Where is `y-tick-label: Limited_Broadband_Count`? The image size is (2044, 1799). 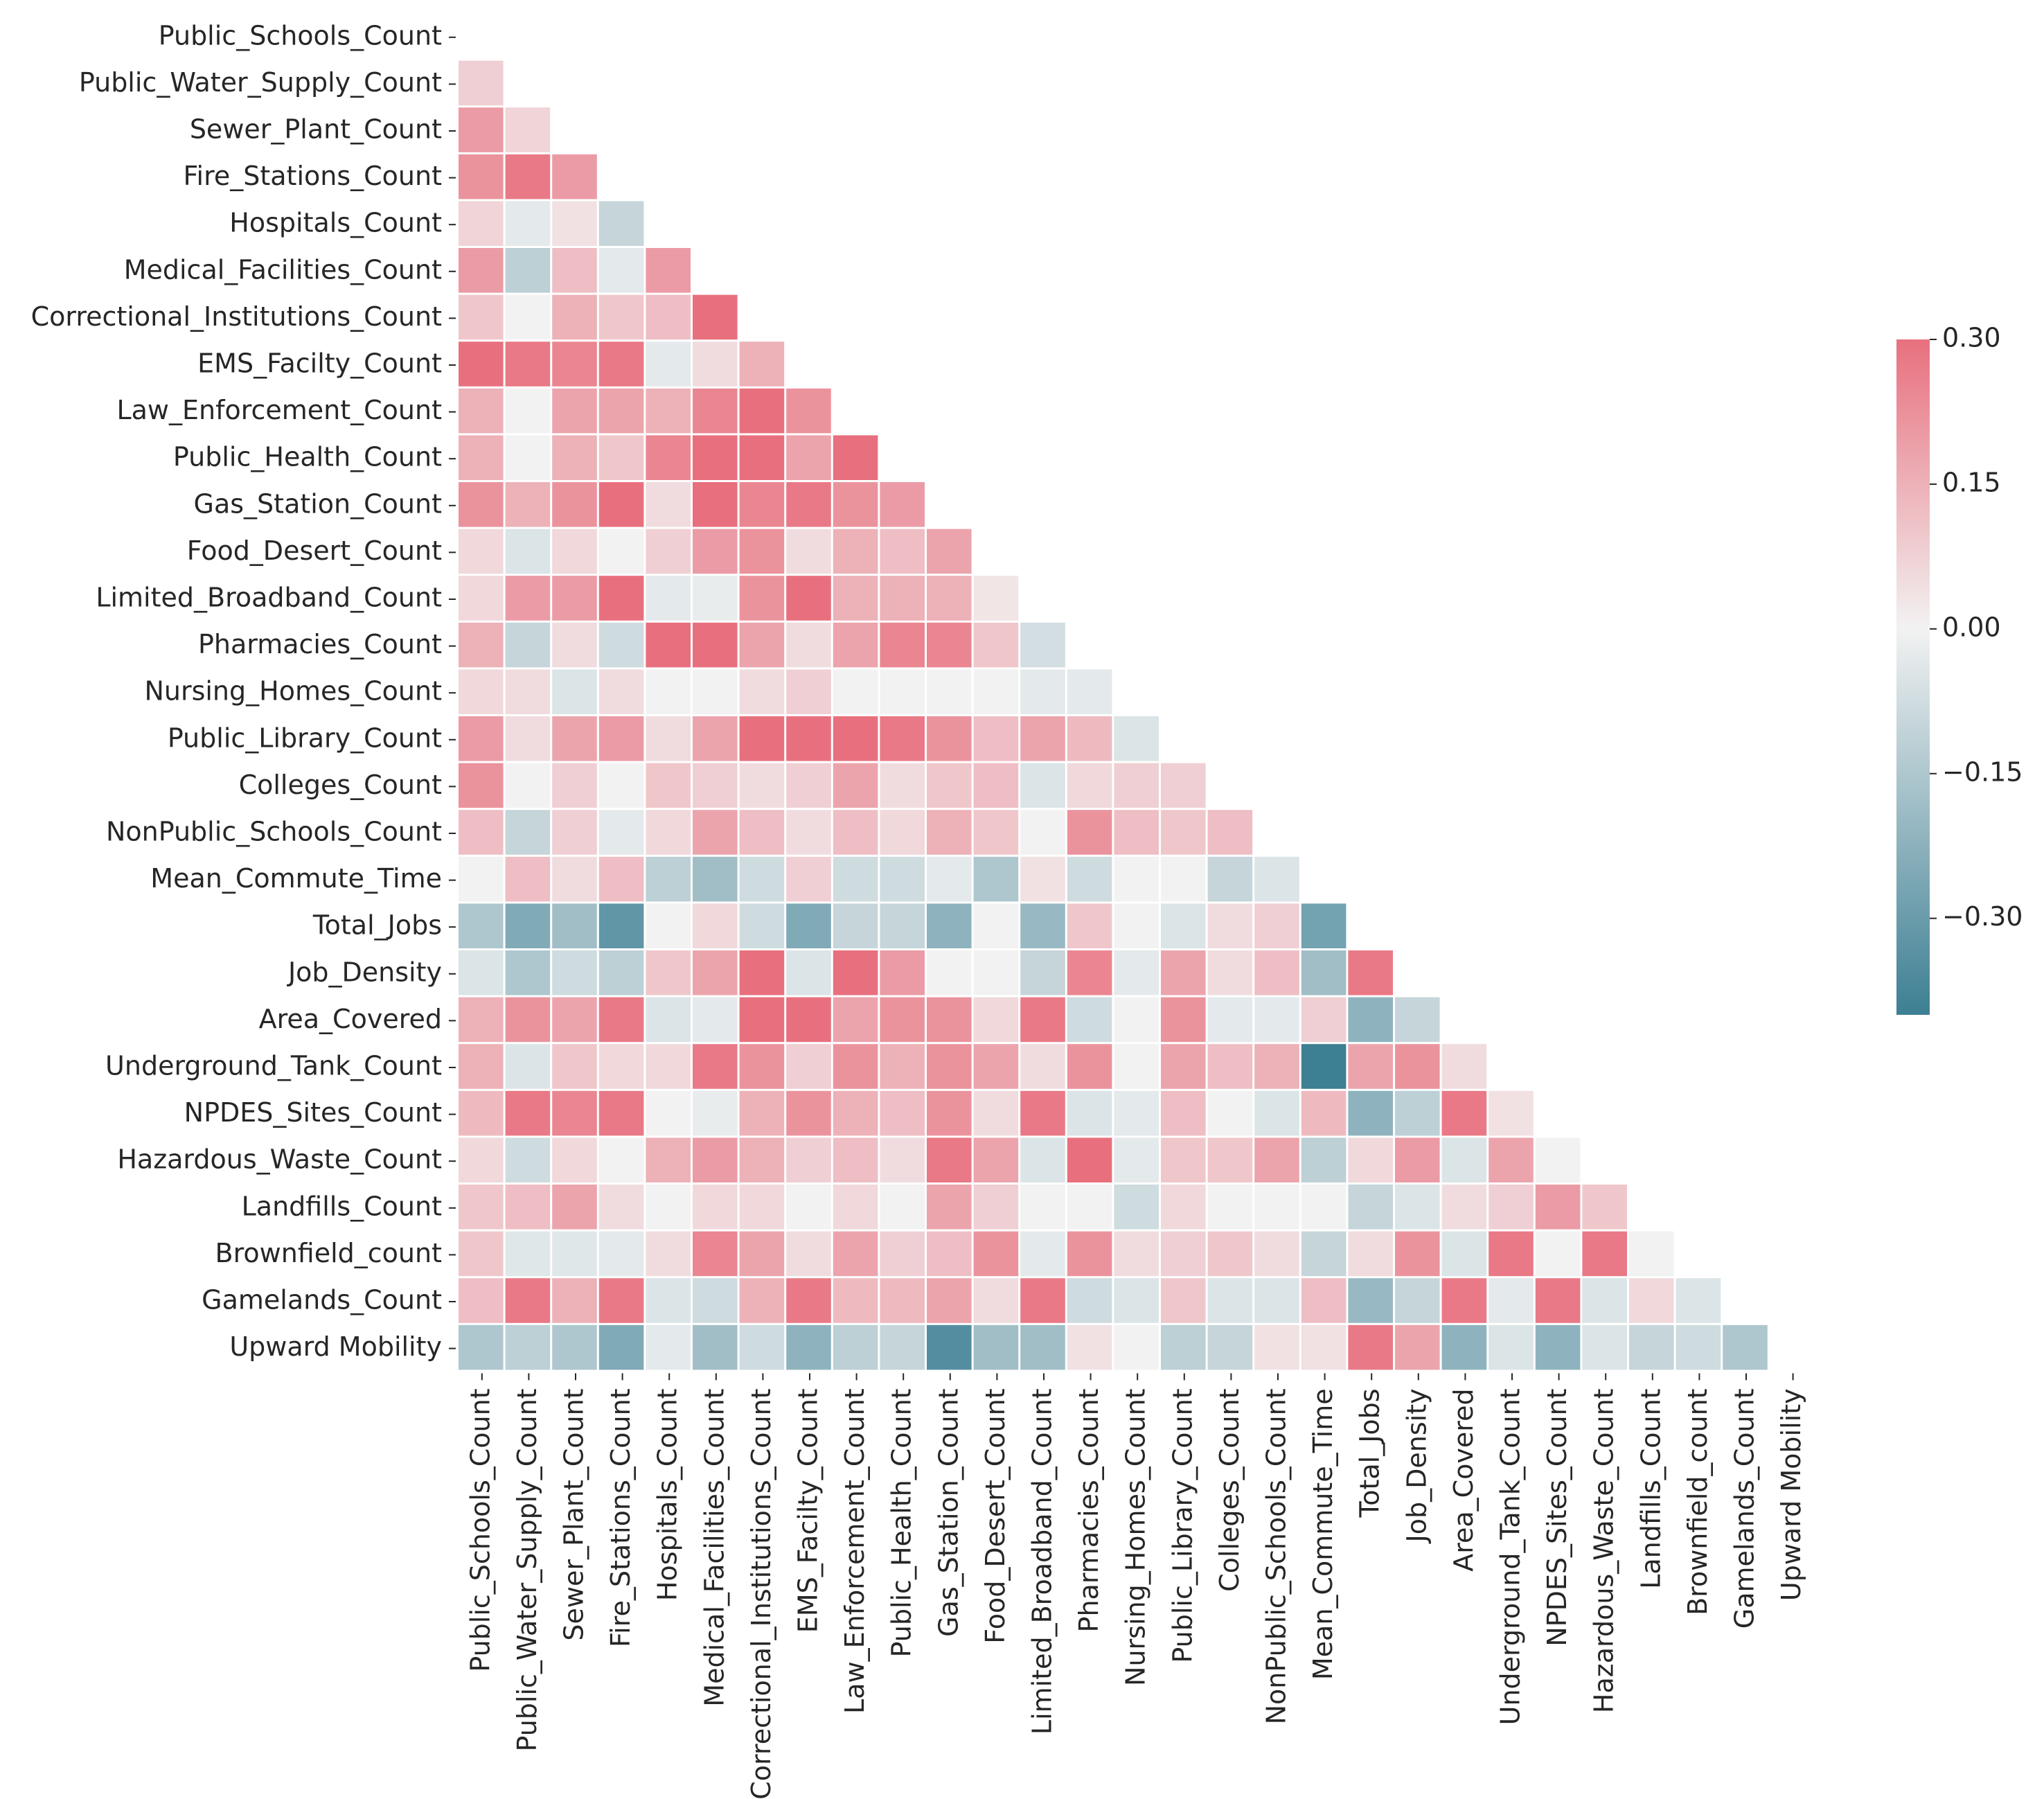
y-tick-label: Limited_Broadband_Count is located at coordinates (269, 598).